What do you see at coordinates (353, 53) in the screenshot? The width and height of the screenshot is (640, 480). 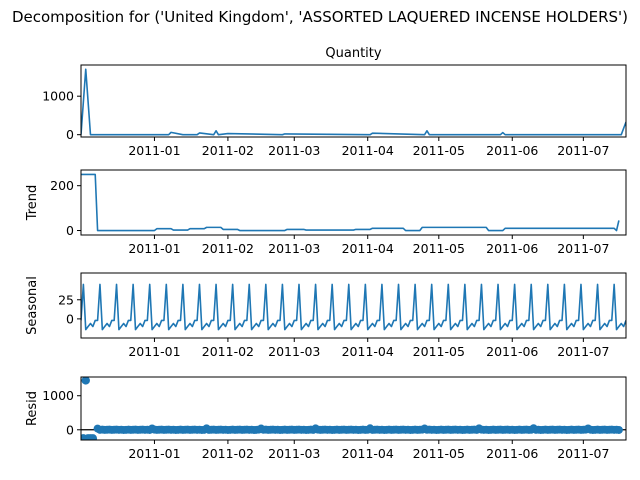 I see `panel-title: Quantity` at bounding box center [353, 53].